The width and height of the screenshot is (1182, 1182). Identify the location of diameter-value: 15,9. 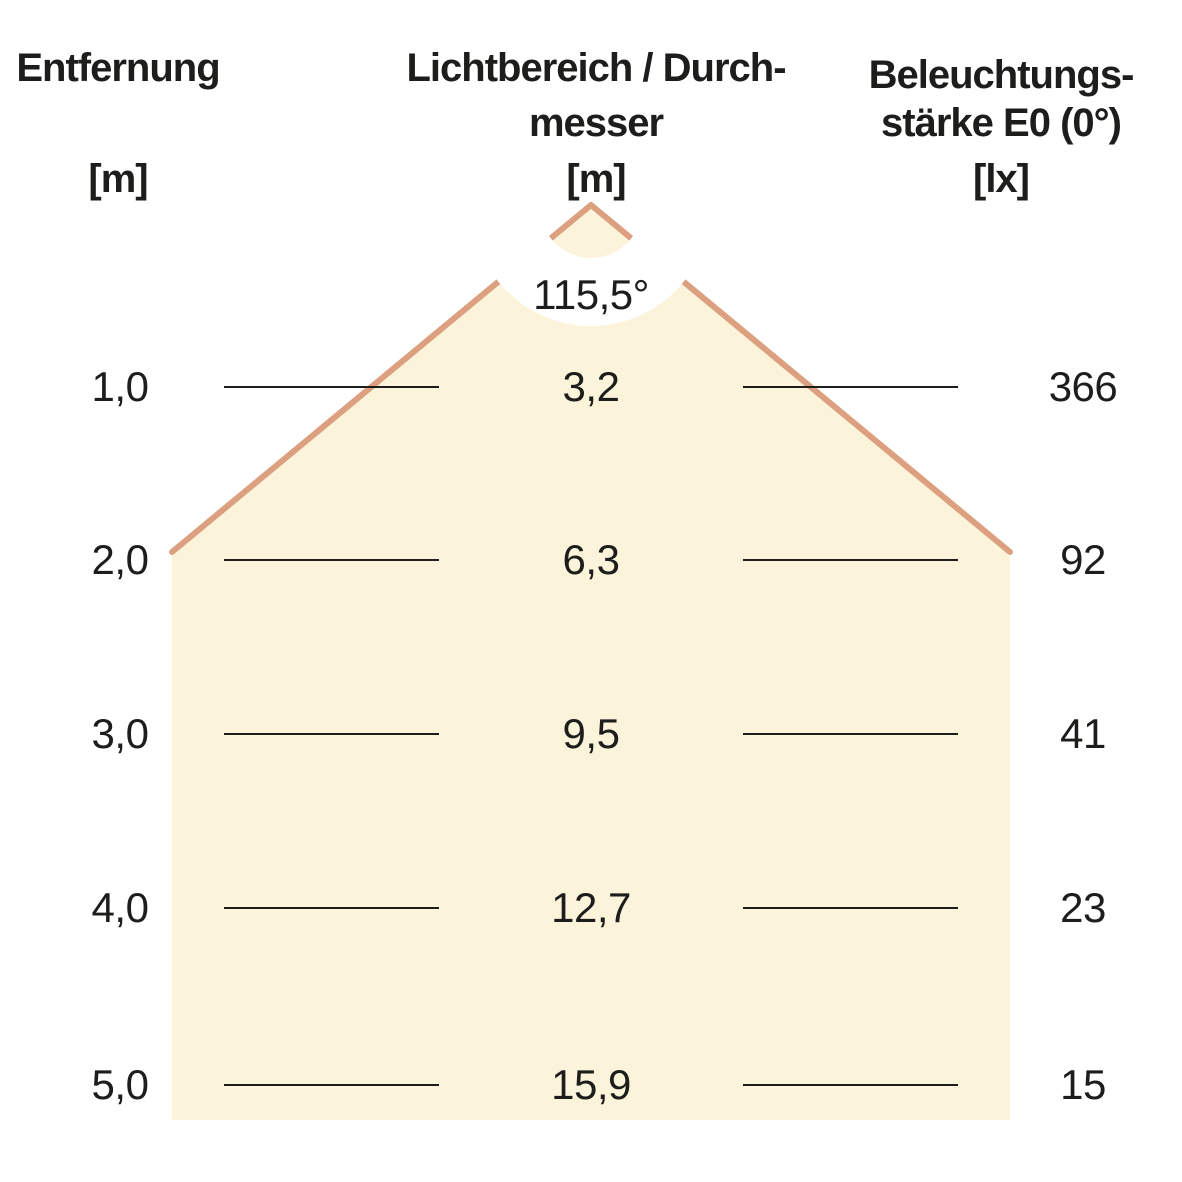
(591, 1084).